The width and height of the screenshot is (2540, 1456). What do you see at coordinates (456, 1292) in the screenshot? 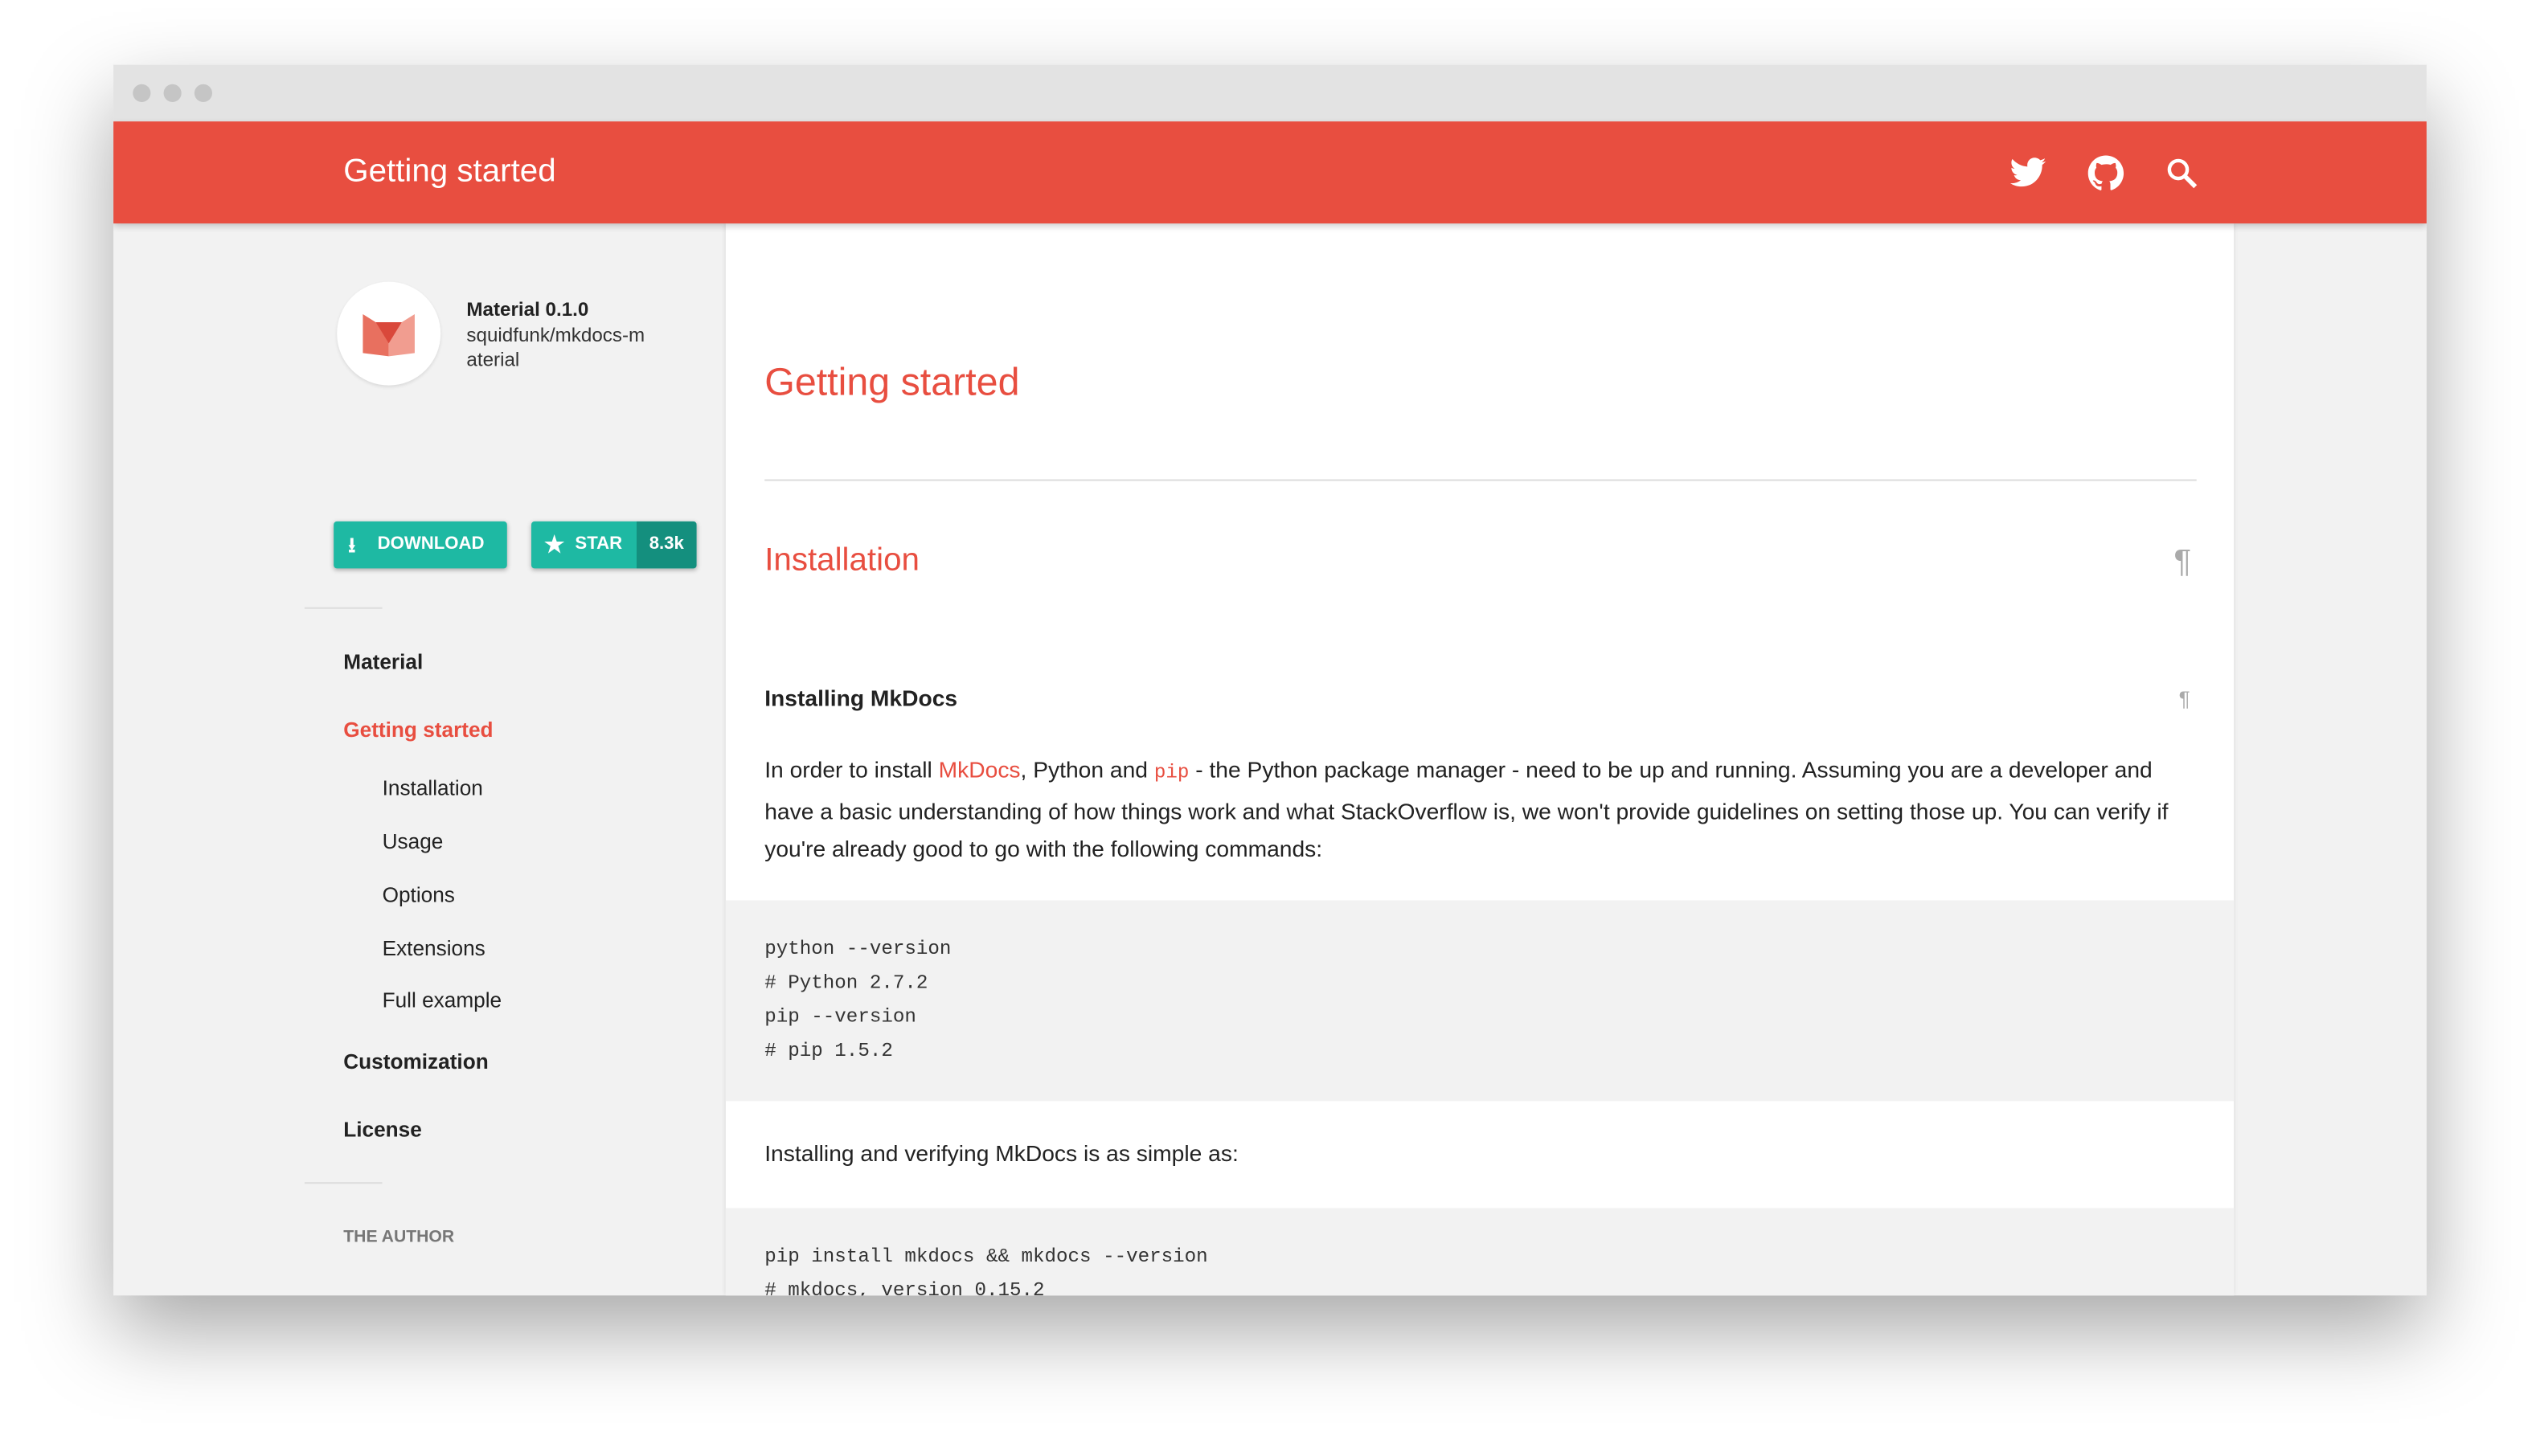
I see `author-link: @squidfunk on Twitter` at bounding box center [456, 1292].